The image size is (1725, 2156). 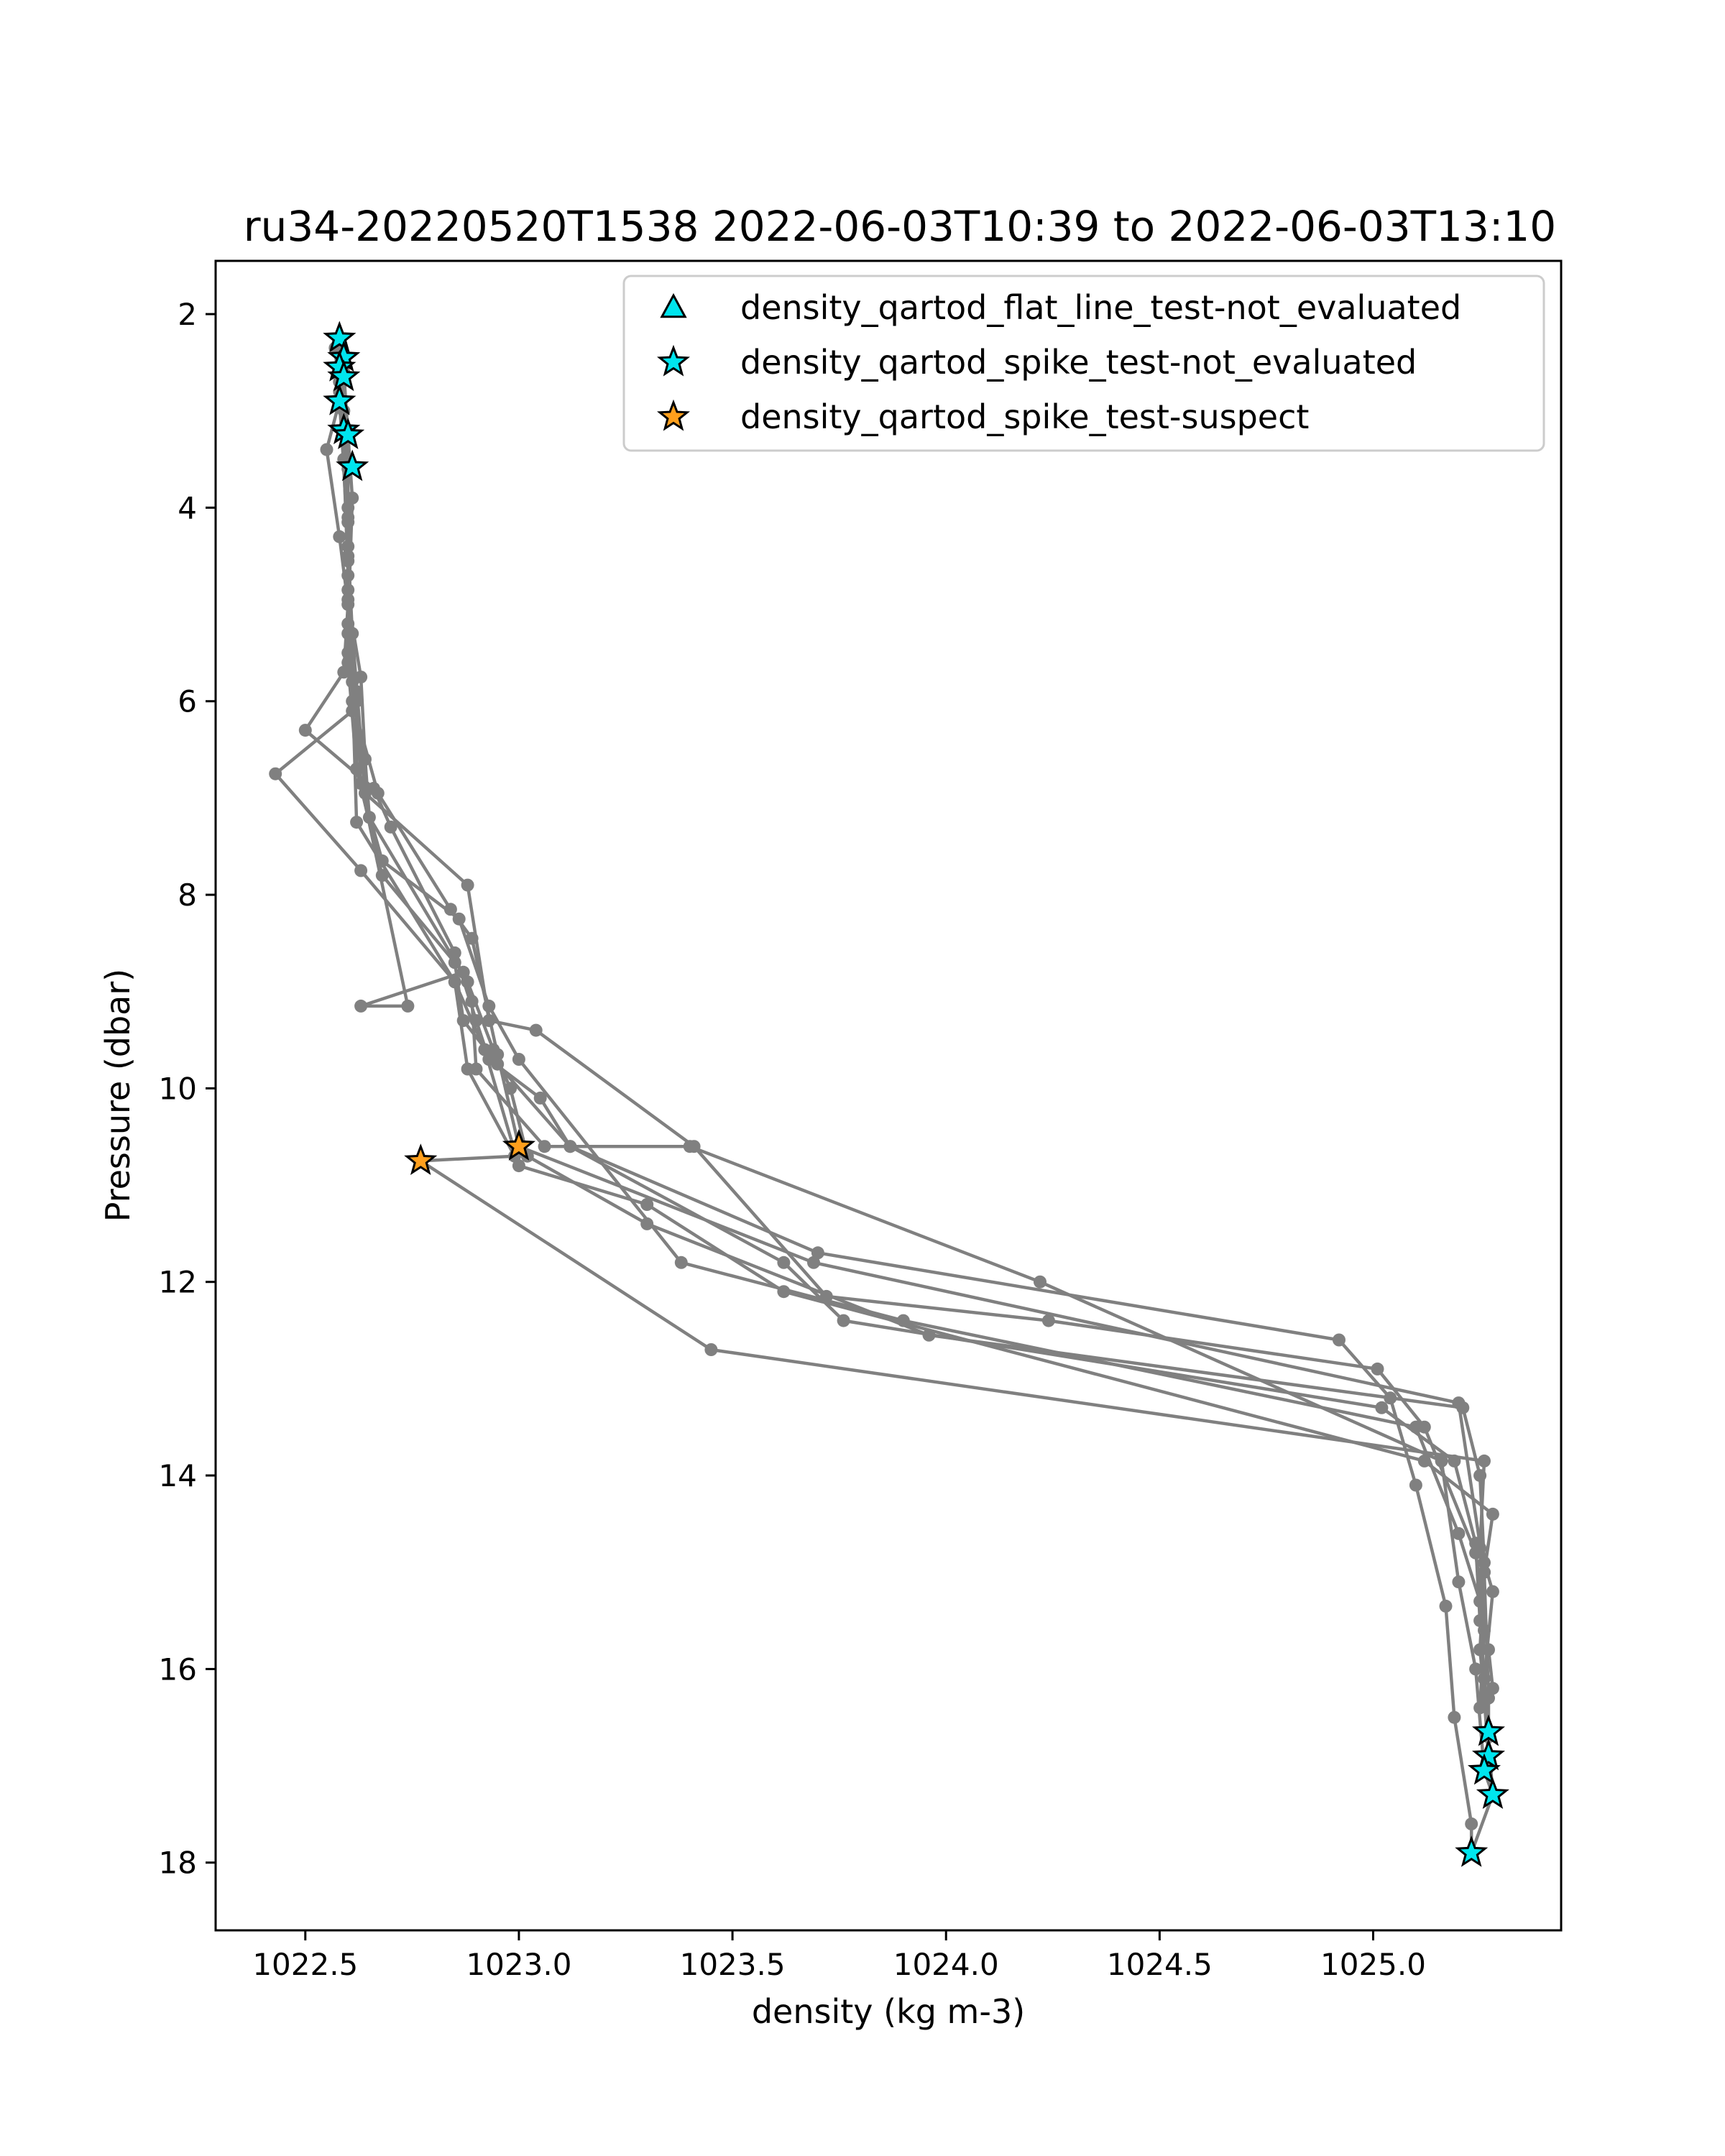 I want to click on y-tick-label: 14, so click(x=178, y=1475).